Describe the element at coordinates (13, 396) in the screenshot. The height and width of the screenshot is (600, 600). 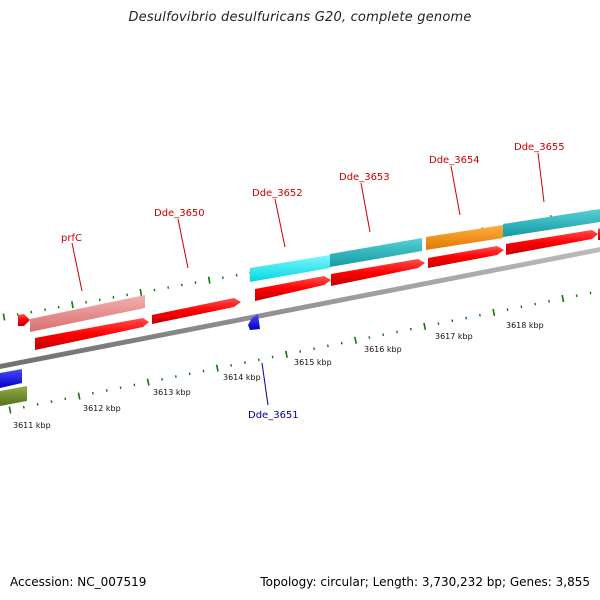
I see `reverse-olive-partial-block` at that location.